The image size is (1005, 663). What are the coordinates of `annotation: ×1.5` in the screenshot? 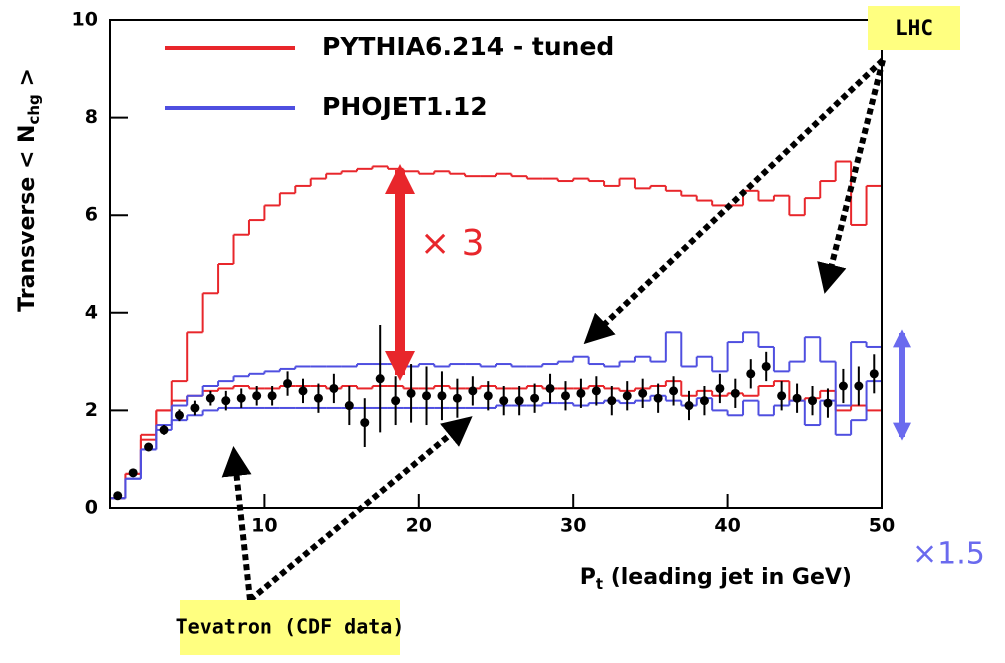 It's located at (948, 554).